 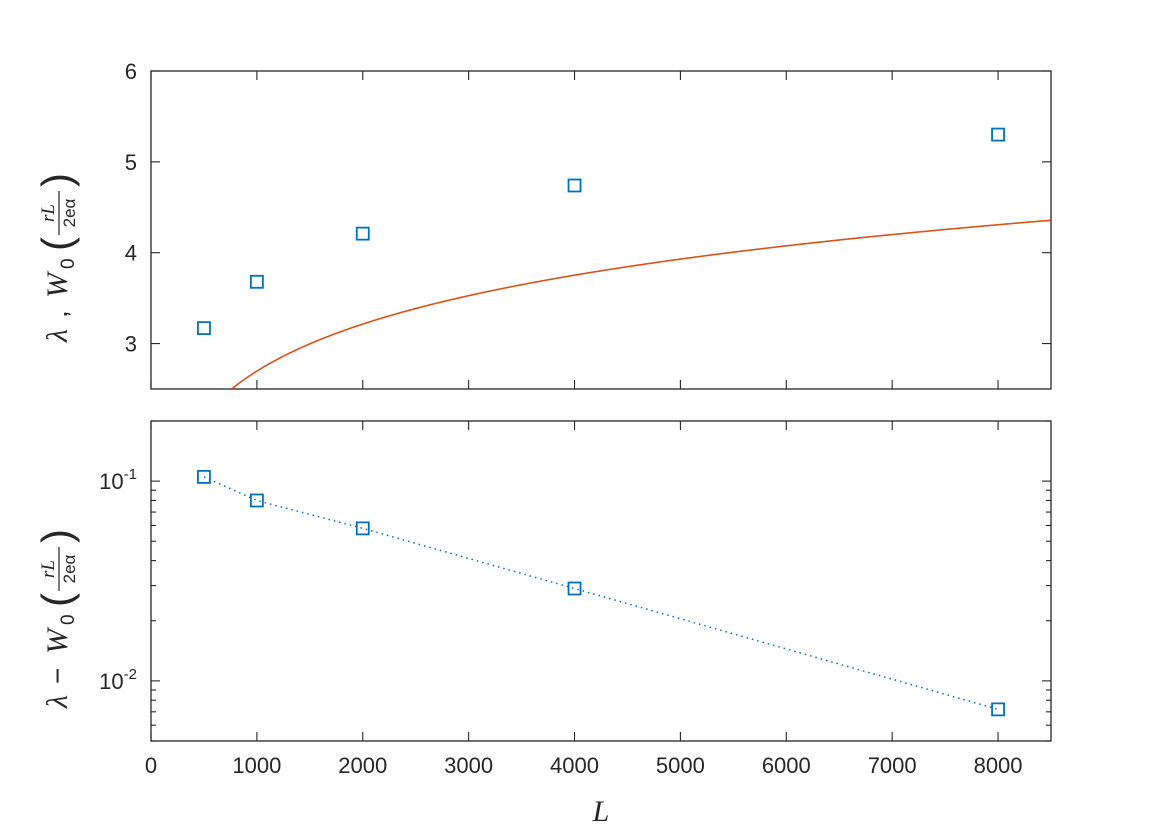 What do you see at coordinates (786, 765) in the screenshot?
I see `x-tick-label: 6000` at bounding box center [786, 765].